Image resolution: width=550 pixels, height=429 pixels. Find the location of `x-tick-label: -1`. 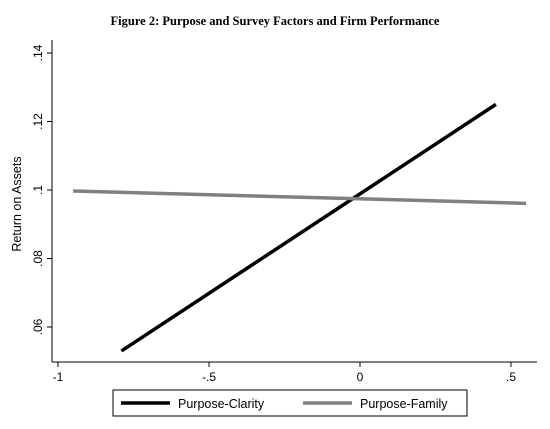

x-tick-label: -1 is located at coordinates (58, 377).